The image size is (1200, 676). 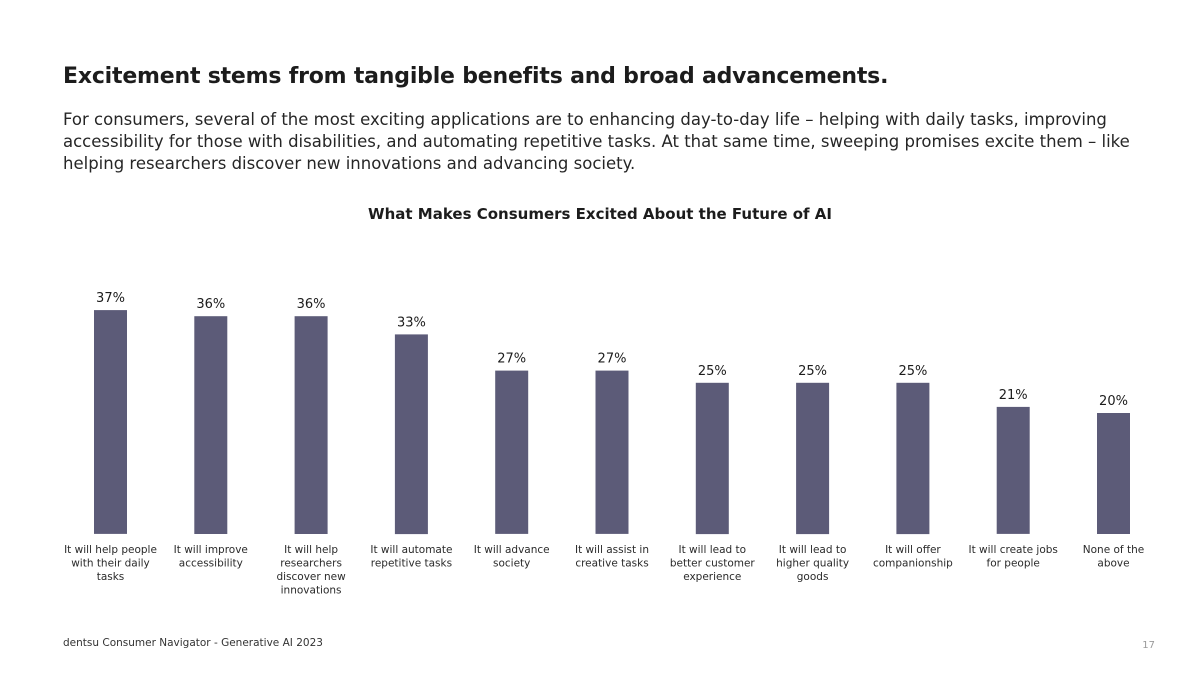 I want to click on data-label-7: 25%, so click(x=712, y=371).